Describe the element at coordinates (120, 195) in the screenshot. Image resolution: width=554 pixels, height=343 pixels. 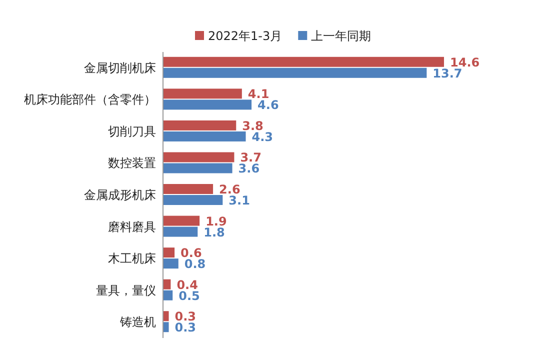
I see `y-tick-label: 金属成形机床` at that location.